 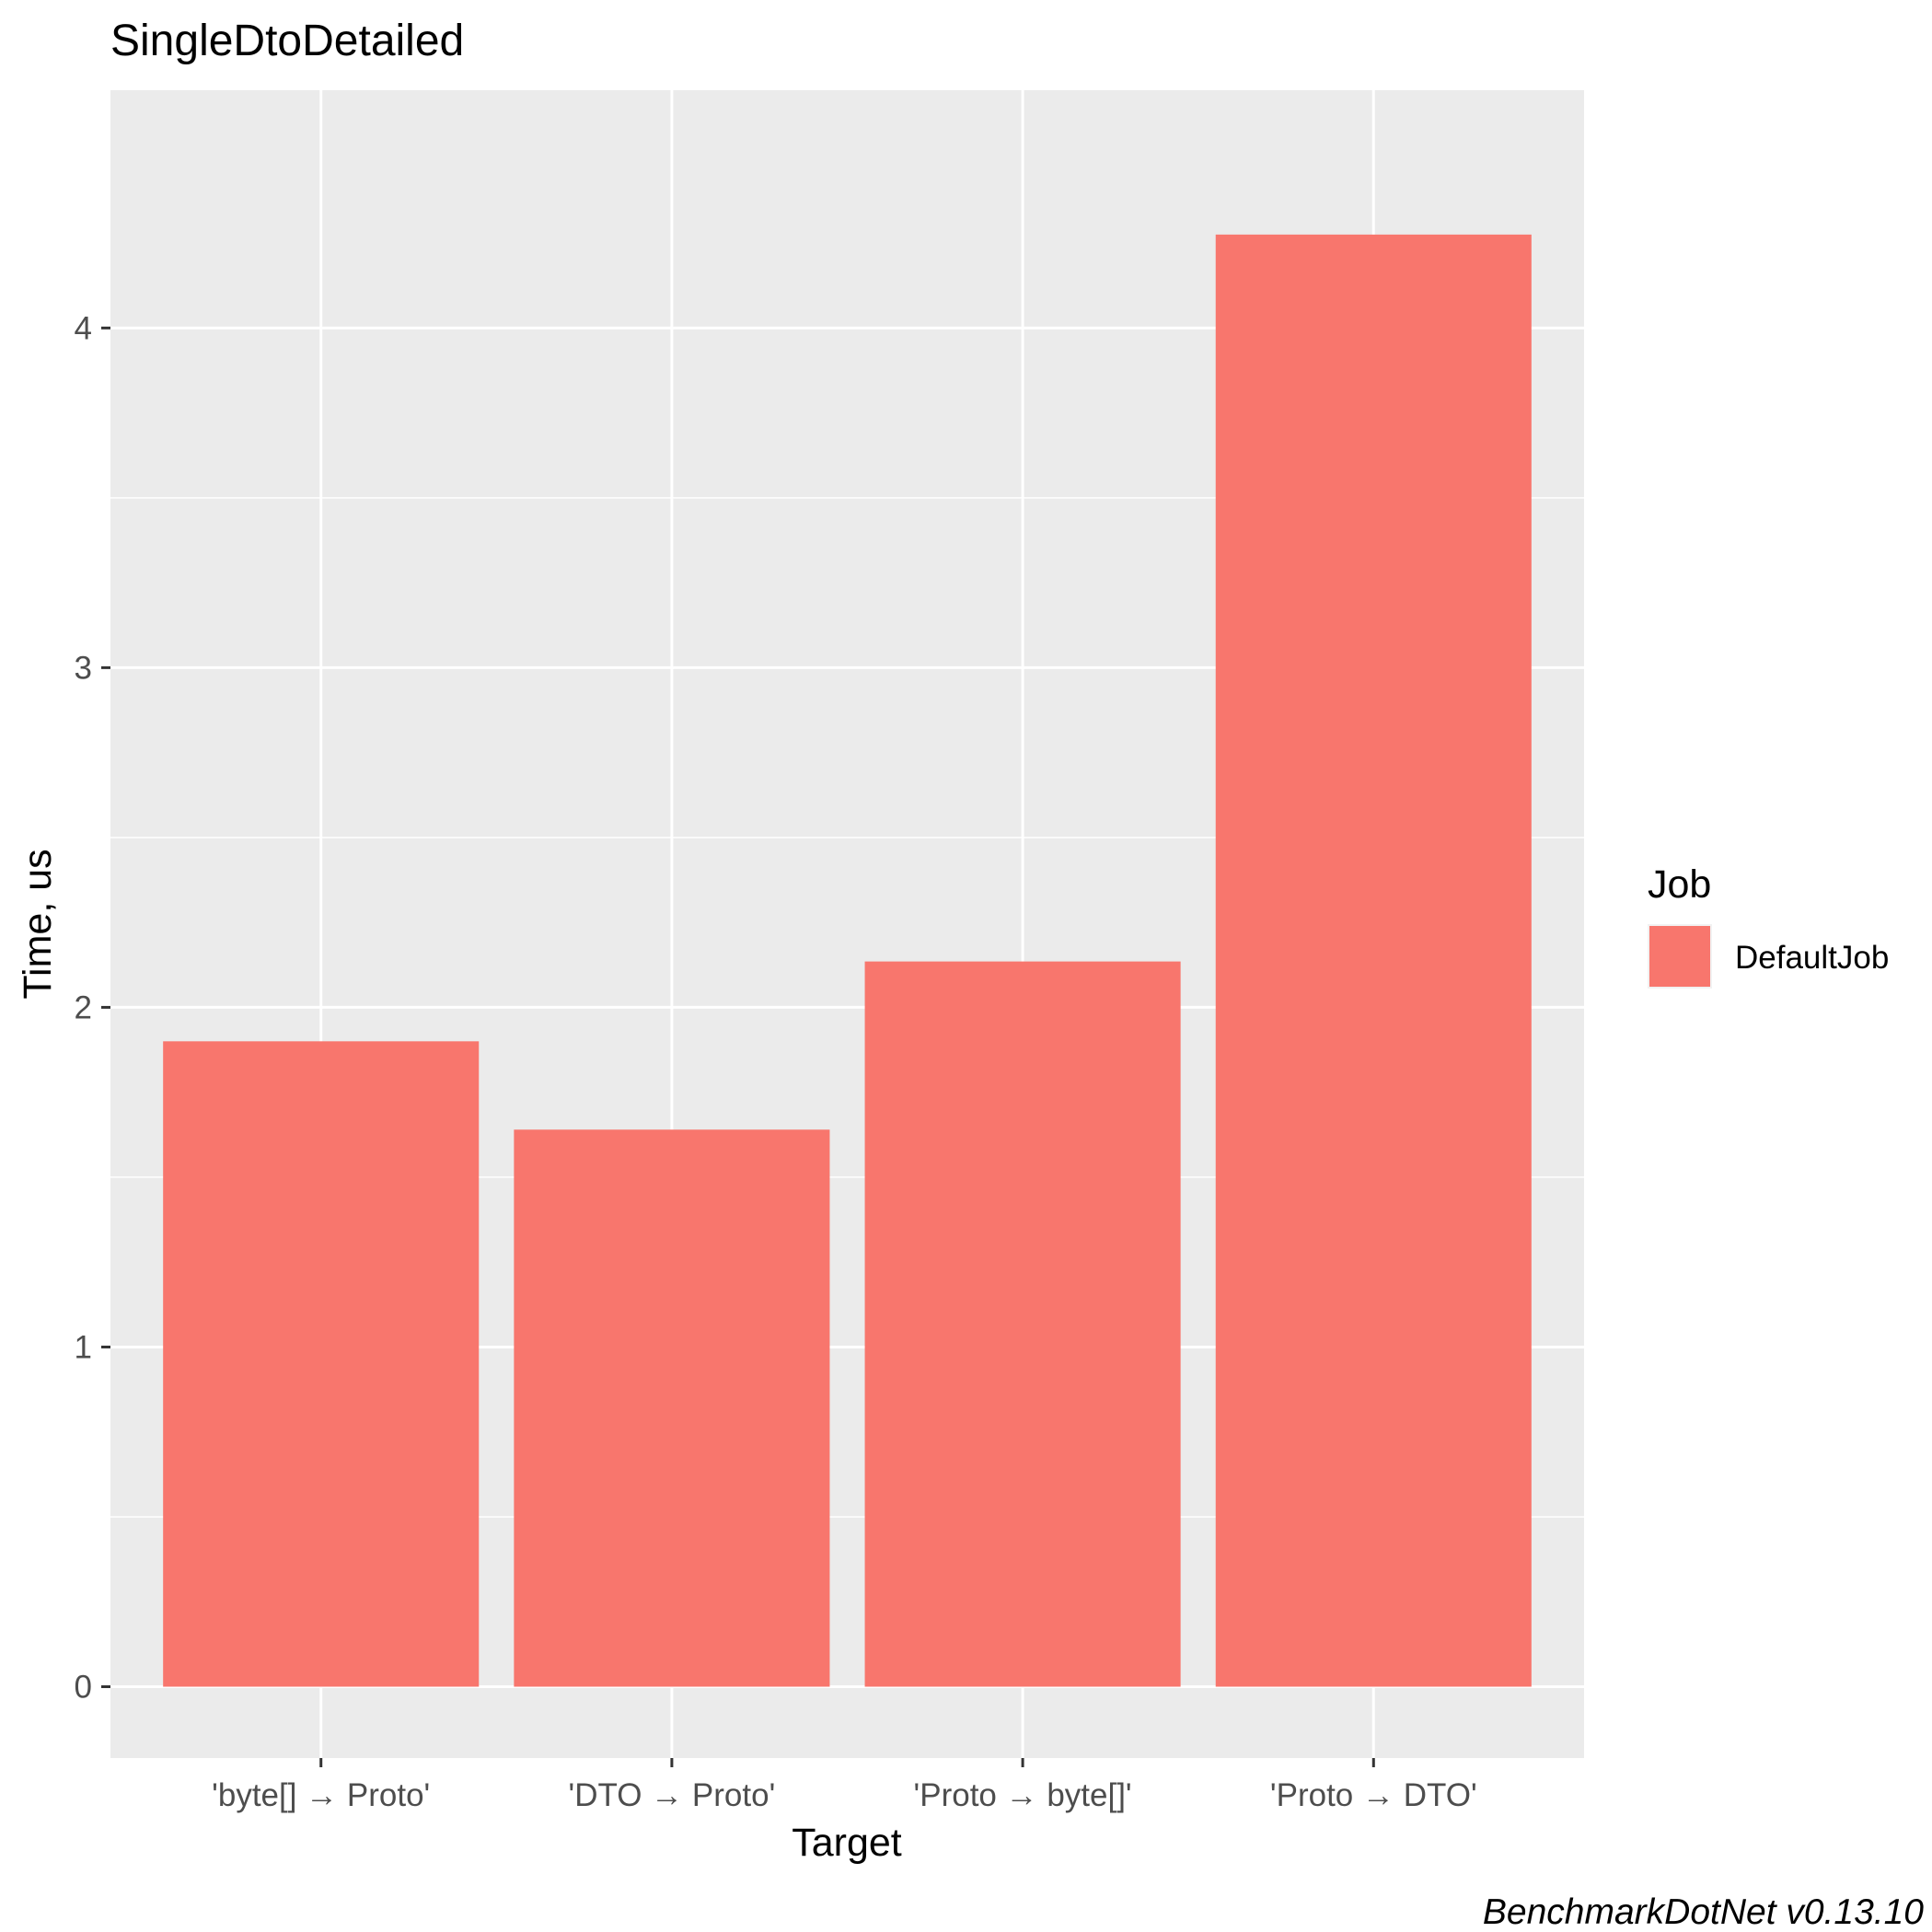 What do you see at coordinates (83, 328) in the screenshot?
I see `y-tick-label: 4` at bounding box center [83, 328].